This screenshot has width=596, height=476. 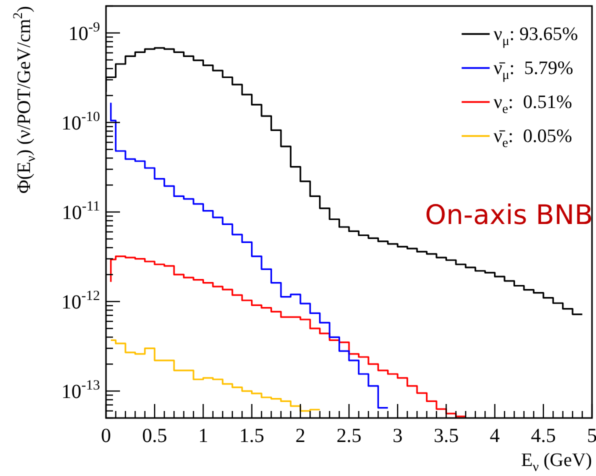 I want to click on x-tick-label: 2, so click(x=300, y=436).